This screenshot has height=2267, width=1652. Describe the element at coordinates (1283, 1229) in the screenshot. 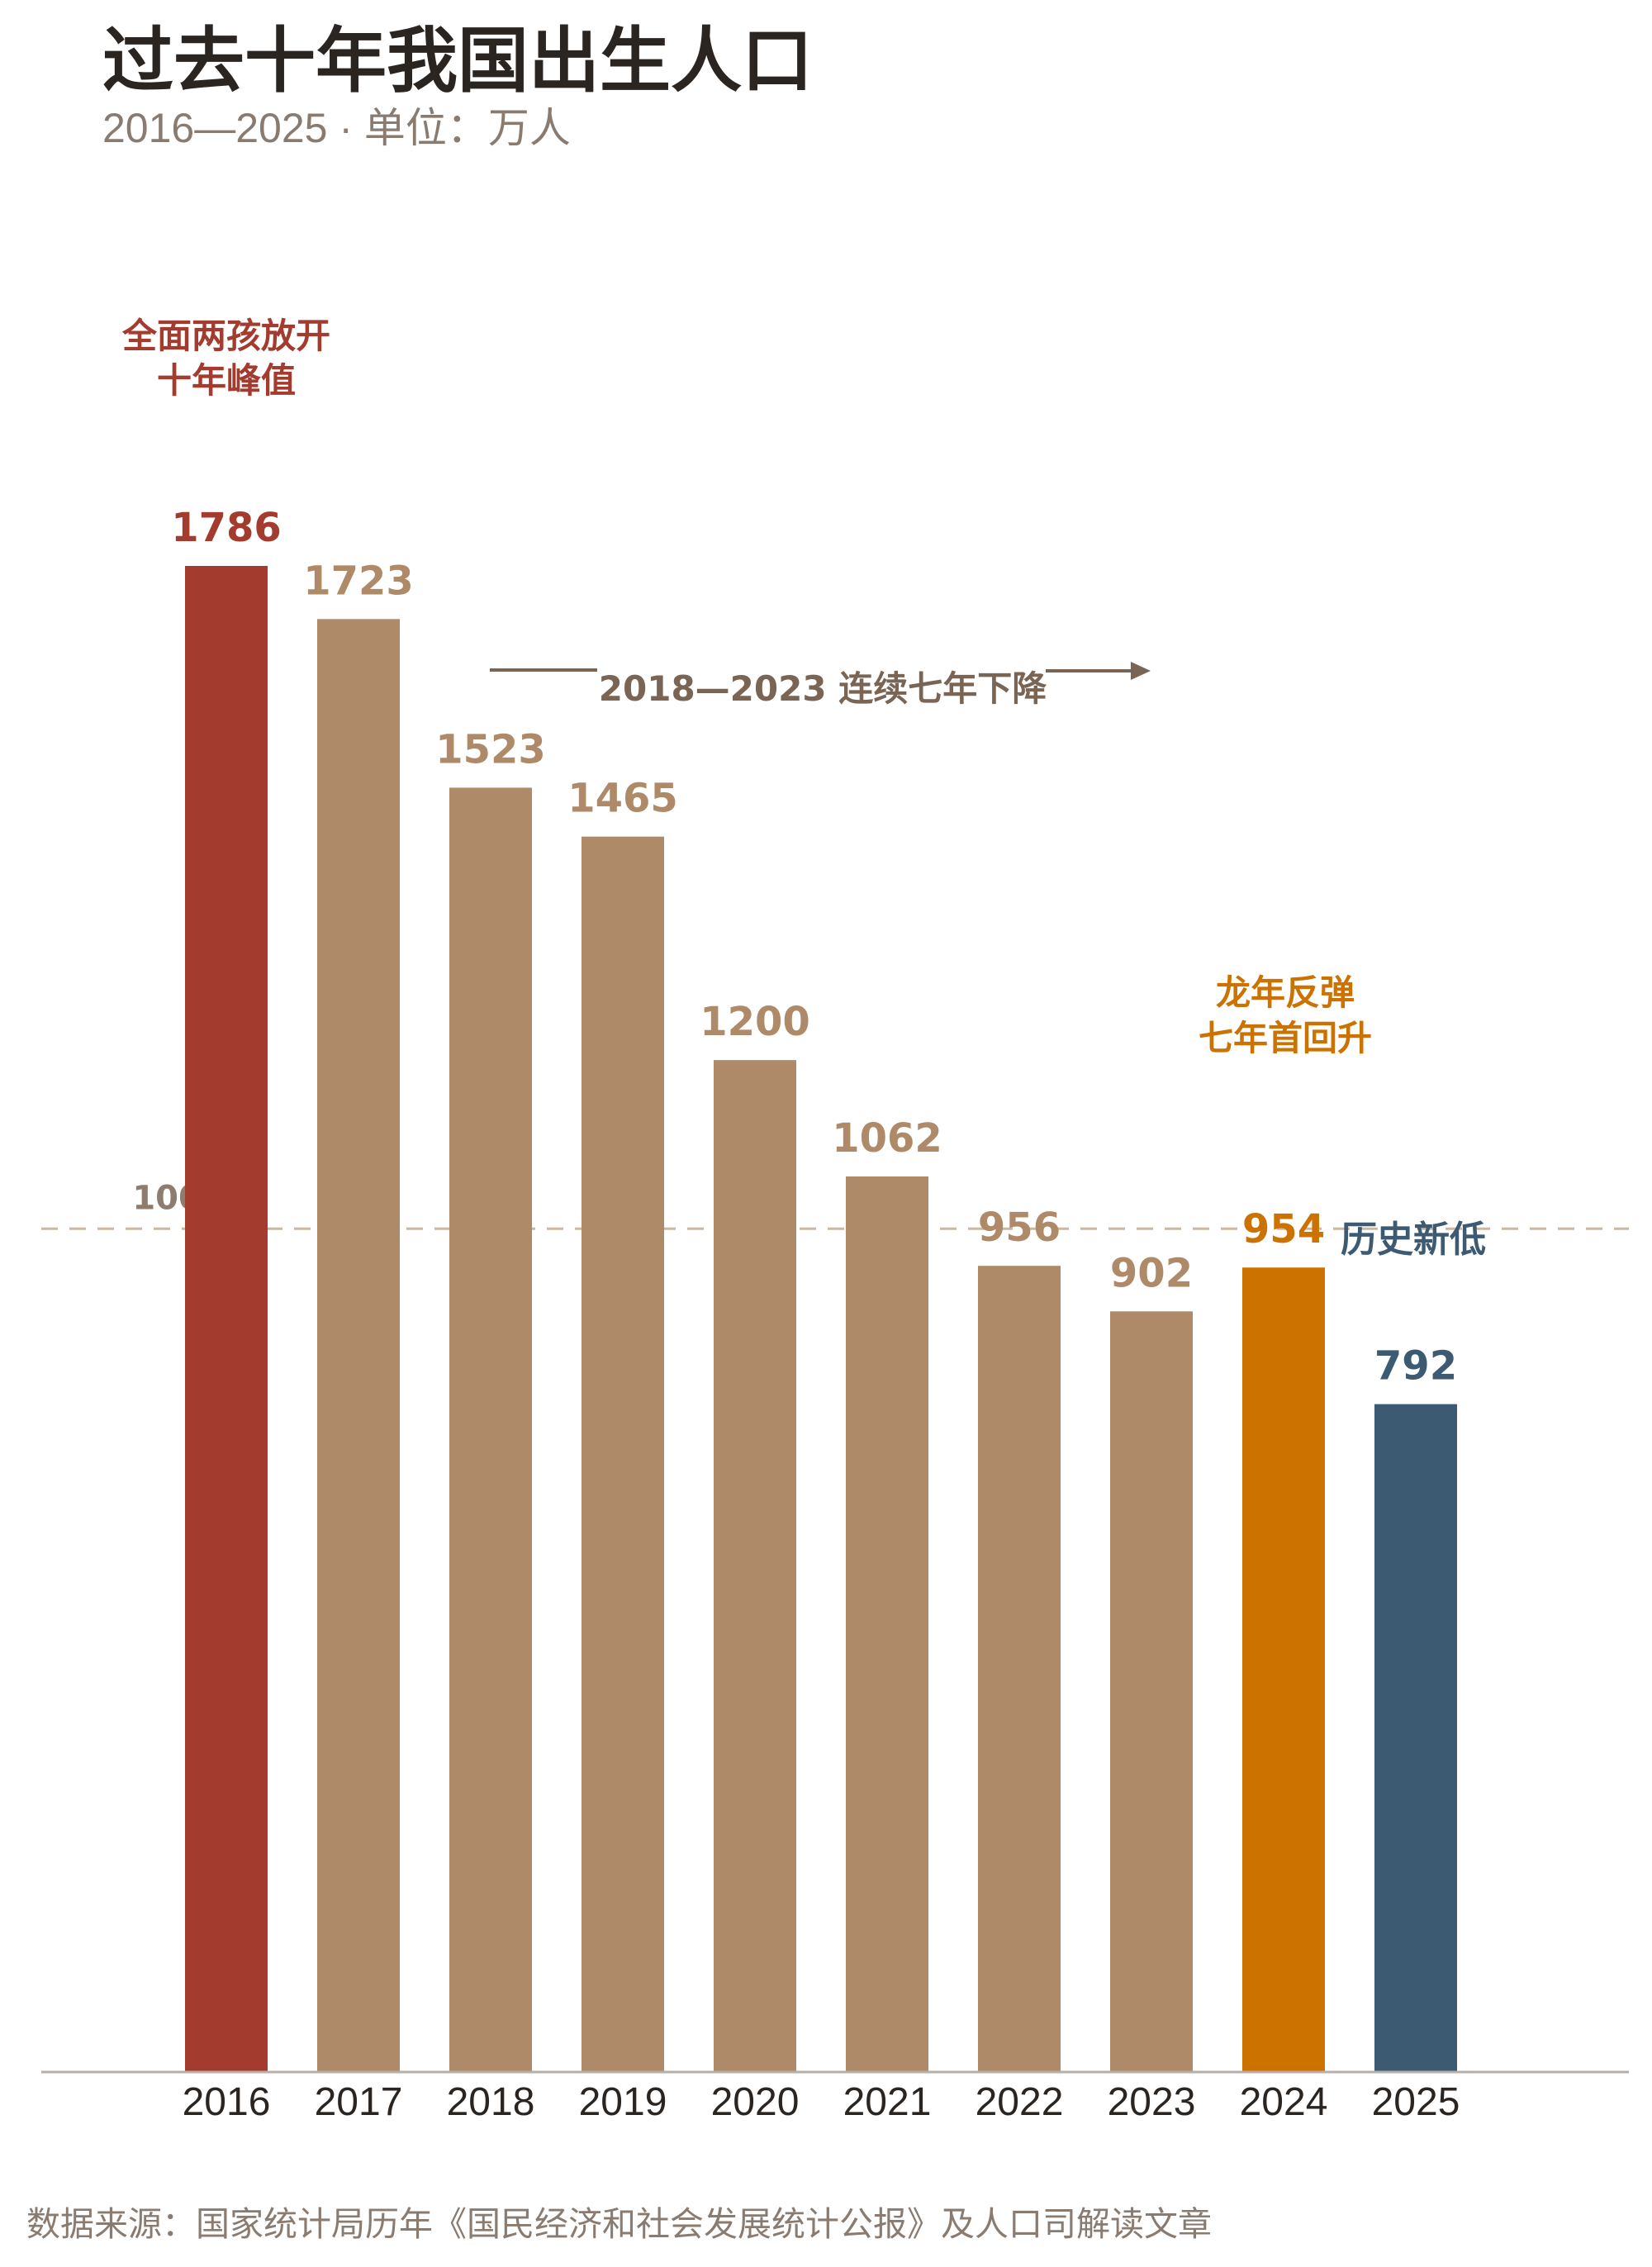

I see `value-label-2024: 954` at that location.